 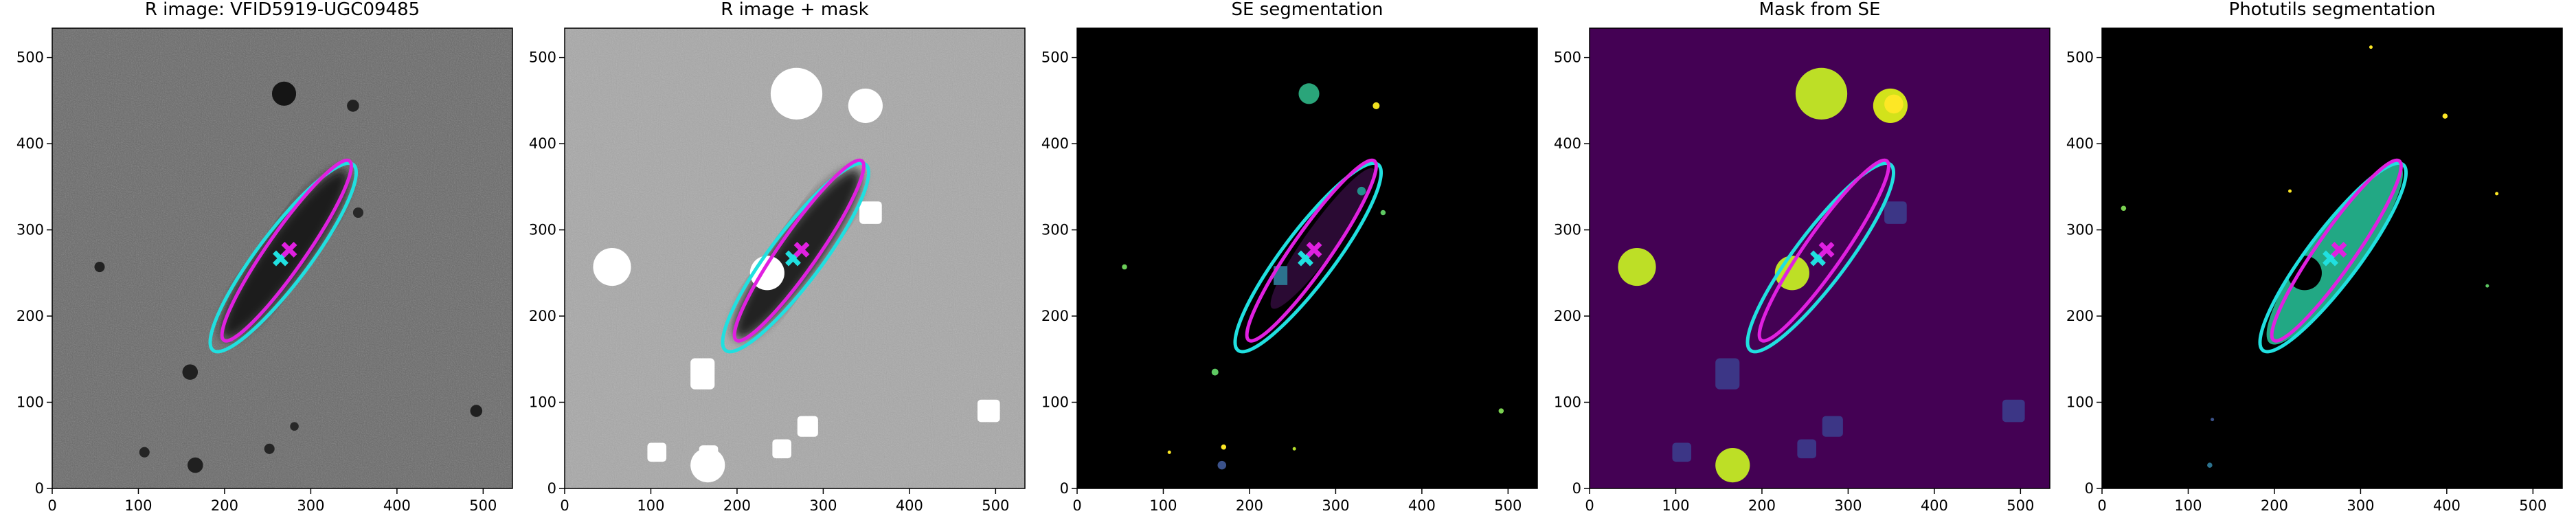 What do you see at coordinates (2332, 10) in the screenshot?
I see `panel-title: Photutils segmentation` at bounding box center [2332, 10].